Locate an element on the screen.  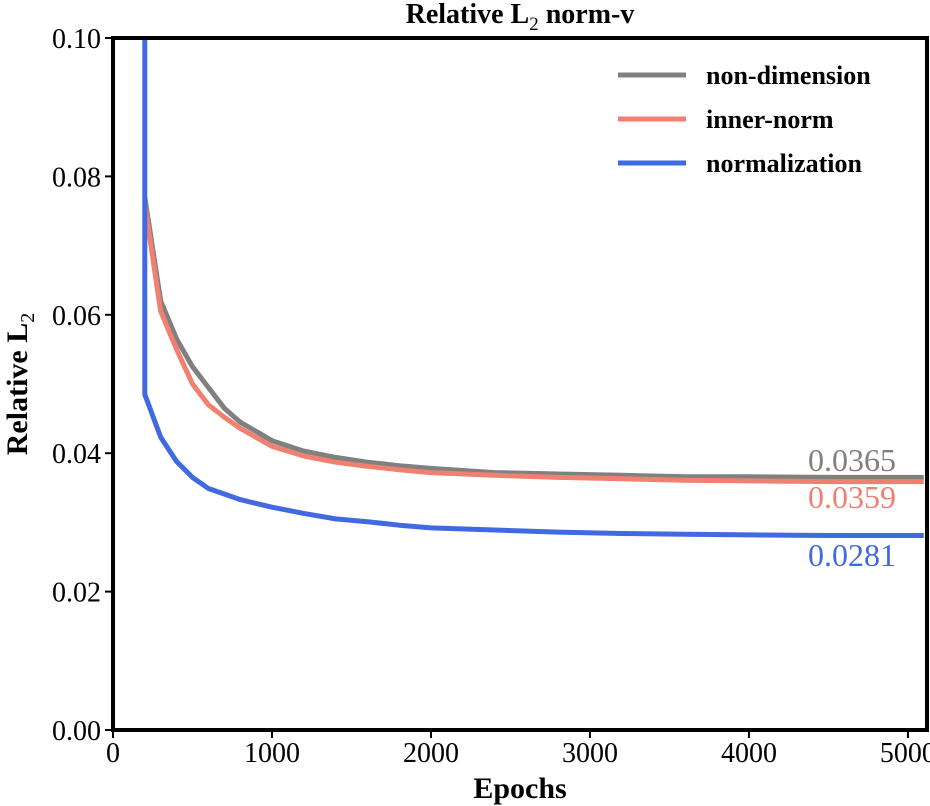
legend: non-dimension inner-norm normalization is located at coordinates (744, 119).